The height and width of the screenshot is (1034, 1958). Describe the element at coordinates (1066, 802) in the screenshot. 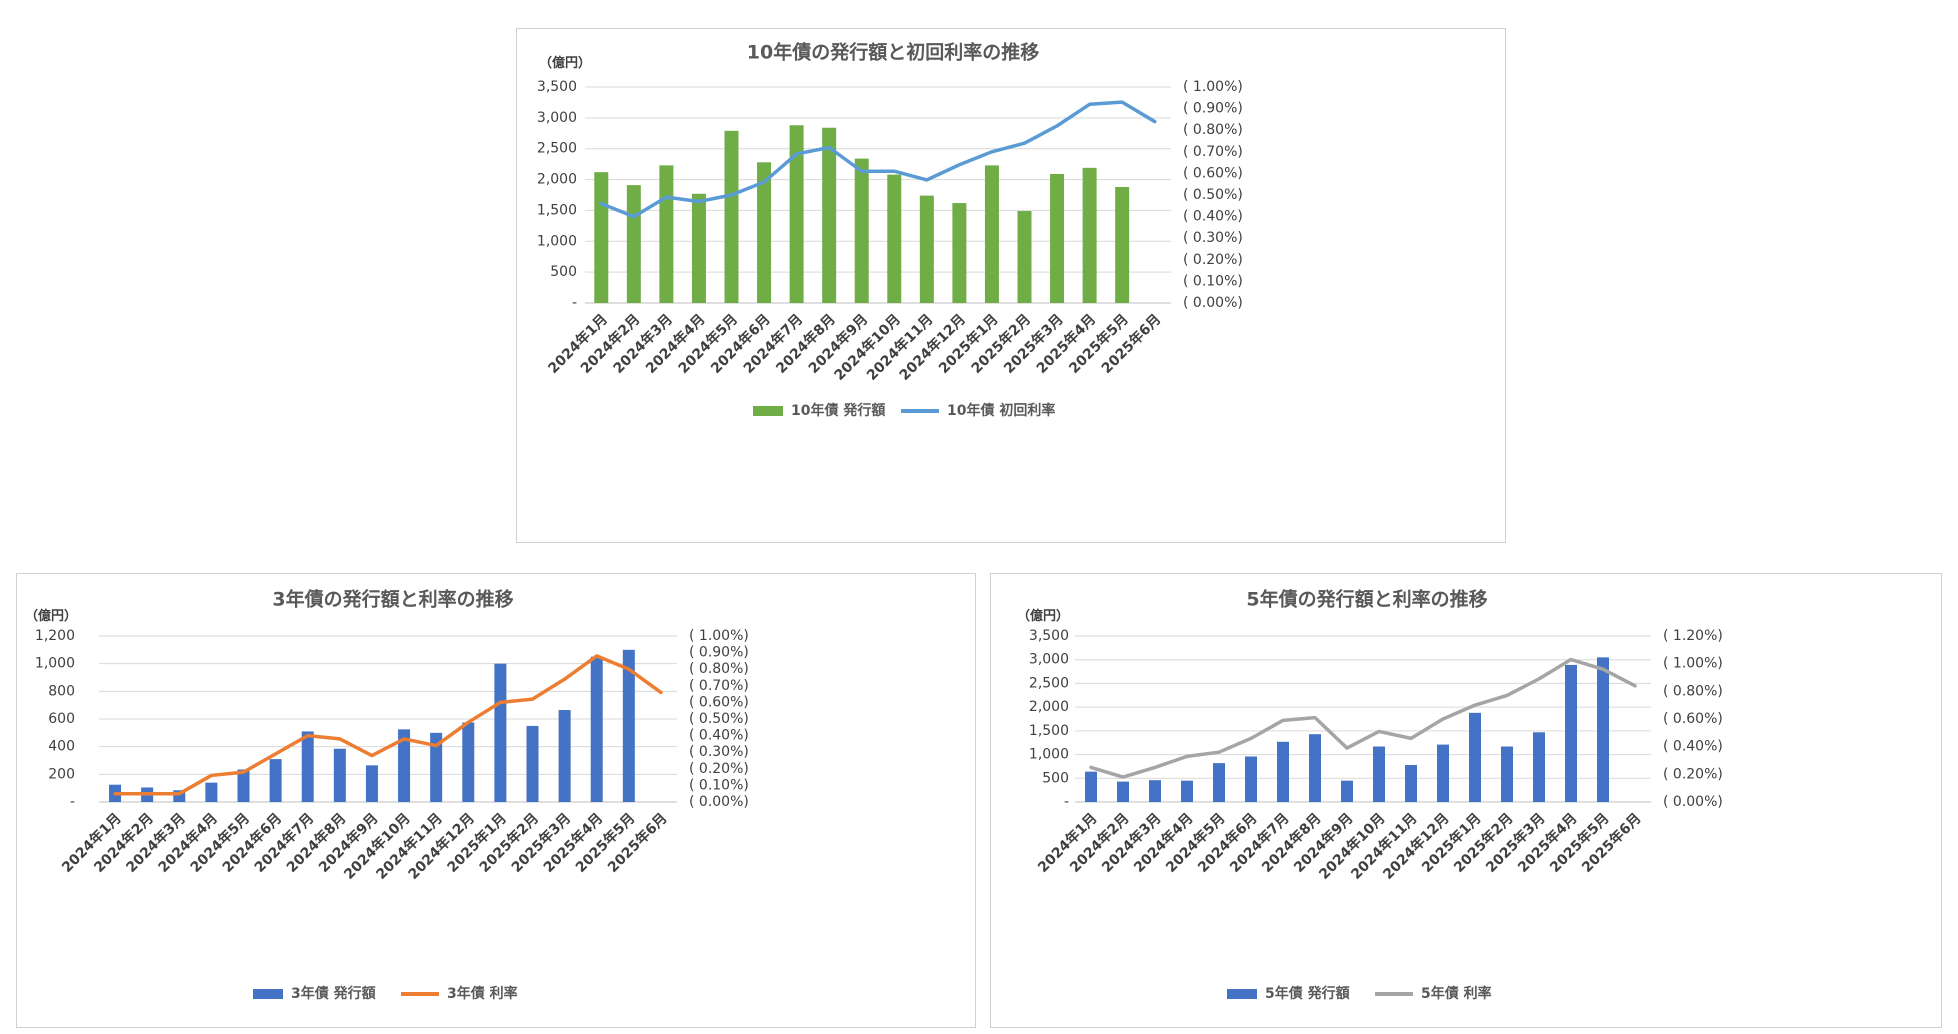

I see `y-tick-label: -` at that location.